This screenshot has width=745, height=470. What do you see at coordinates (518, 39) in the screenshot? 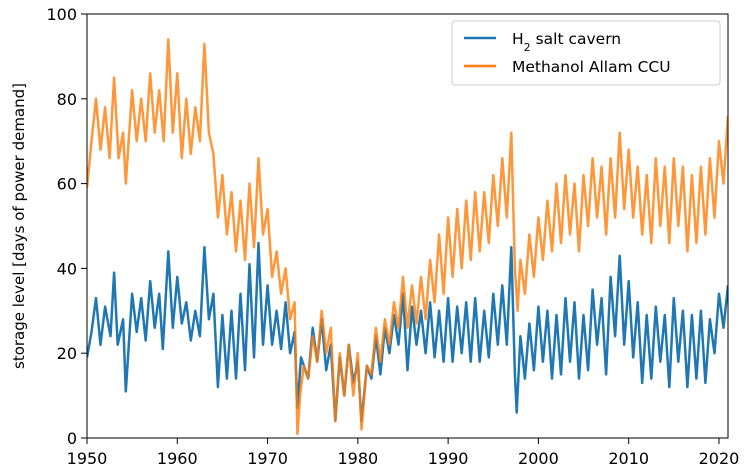
I see `legend-h2-symbol: H` at bounding box center [518, 39].